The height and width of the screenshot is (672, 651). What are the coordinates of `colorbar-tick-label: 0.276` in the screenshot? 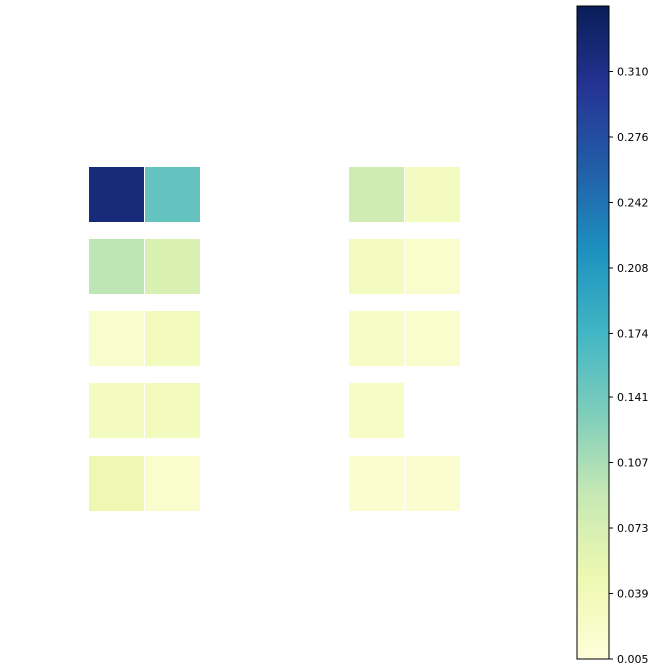 It's located at (633, 137).